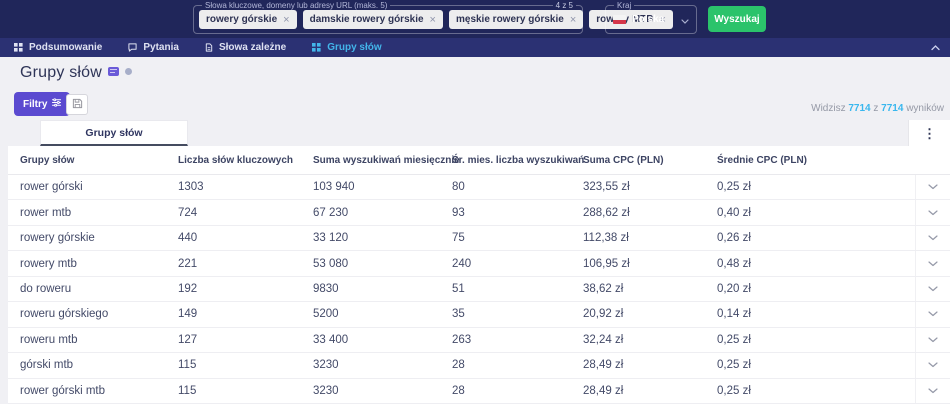  I want to click on cell-cpc-avg: 0,48 zł, so click(734, 263).